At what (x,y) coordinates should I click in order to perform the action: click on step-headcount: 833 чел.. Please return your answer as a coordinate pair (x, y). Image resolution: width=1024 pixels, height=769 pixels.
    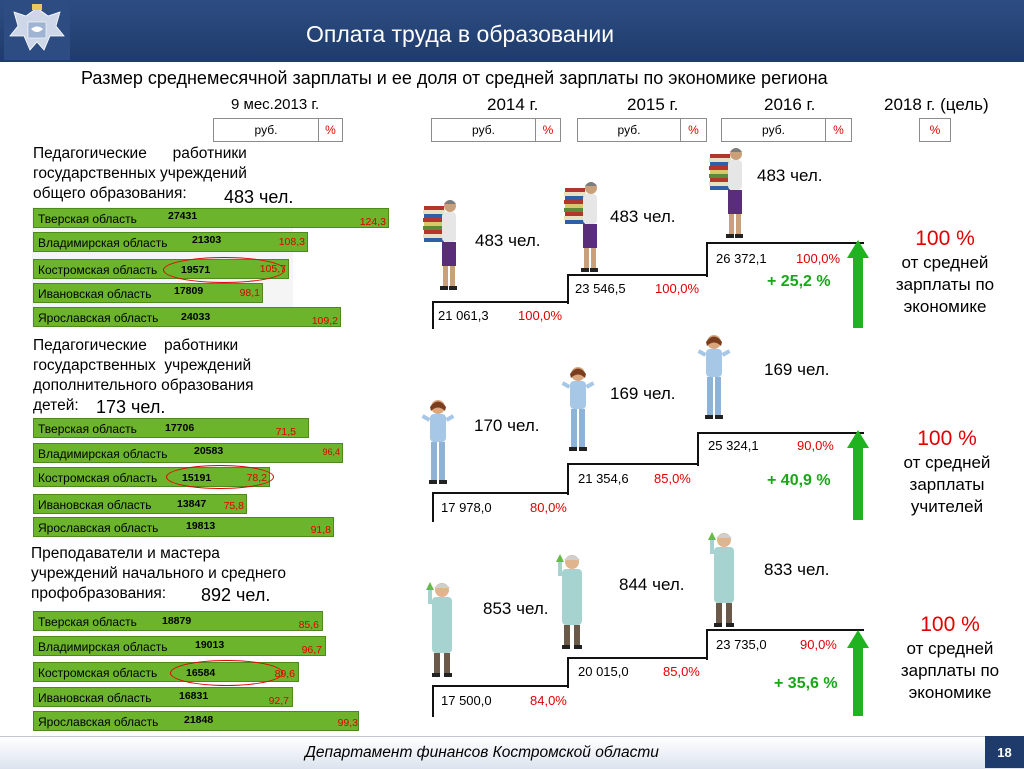
    Looking at the image, I should click on (797, 569).